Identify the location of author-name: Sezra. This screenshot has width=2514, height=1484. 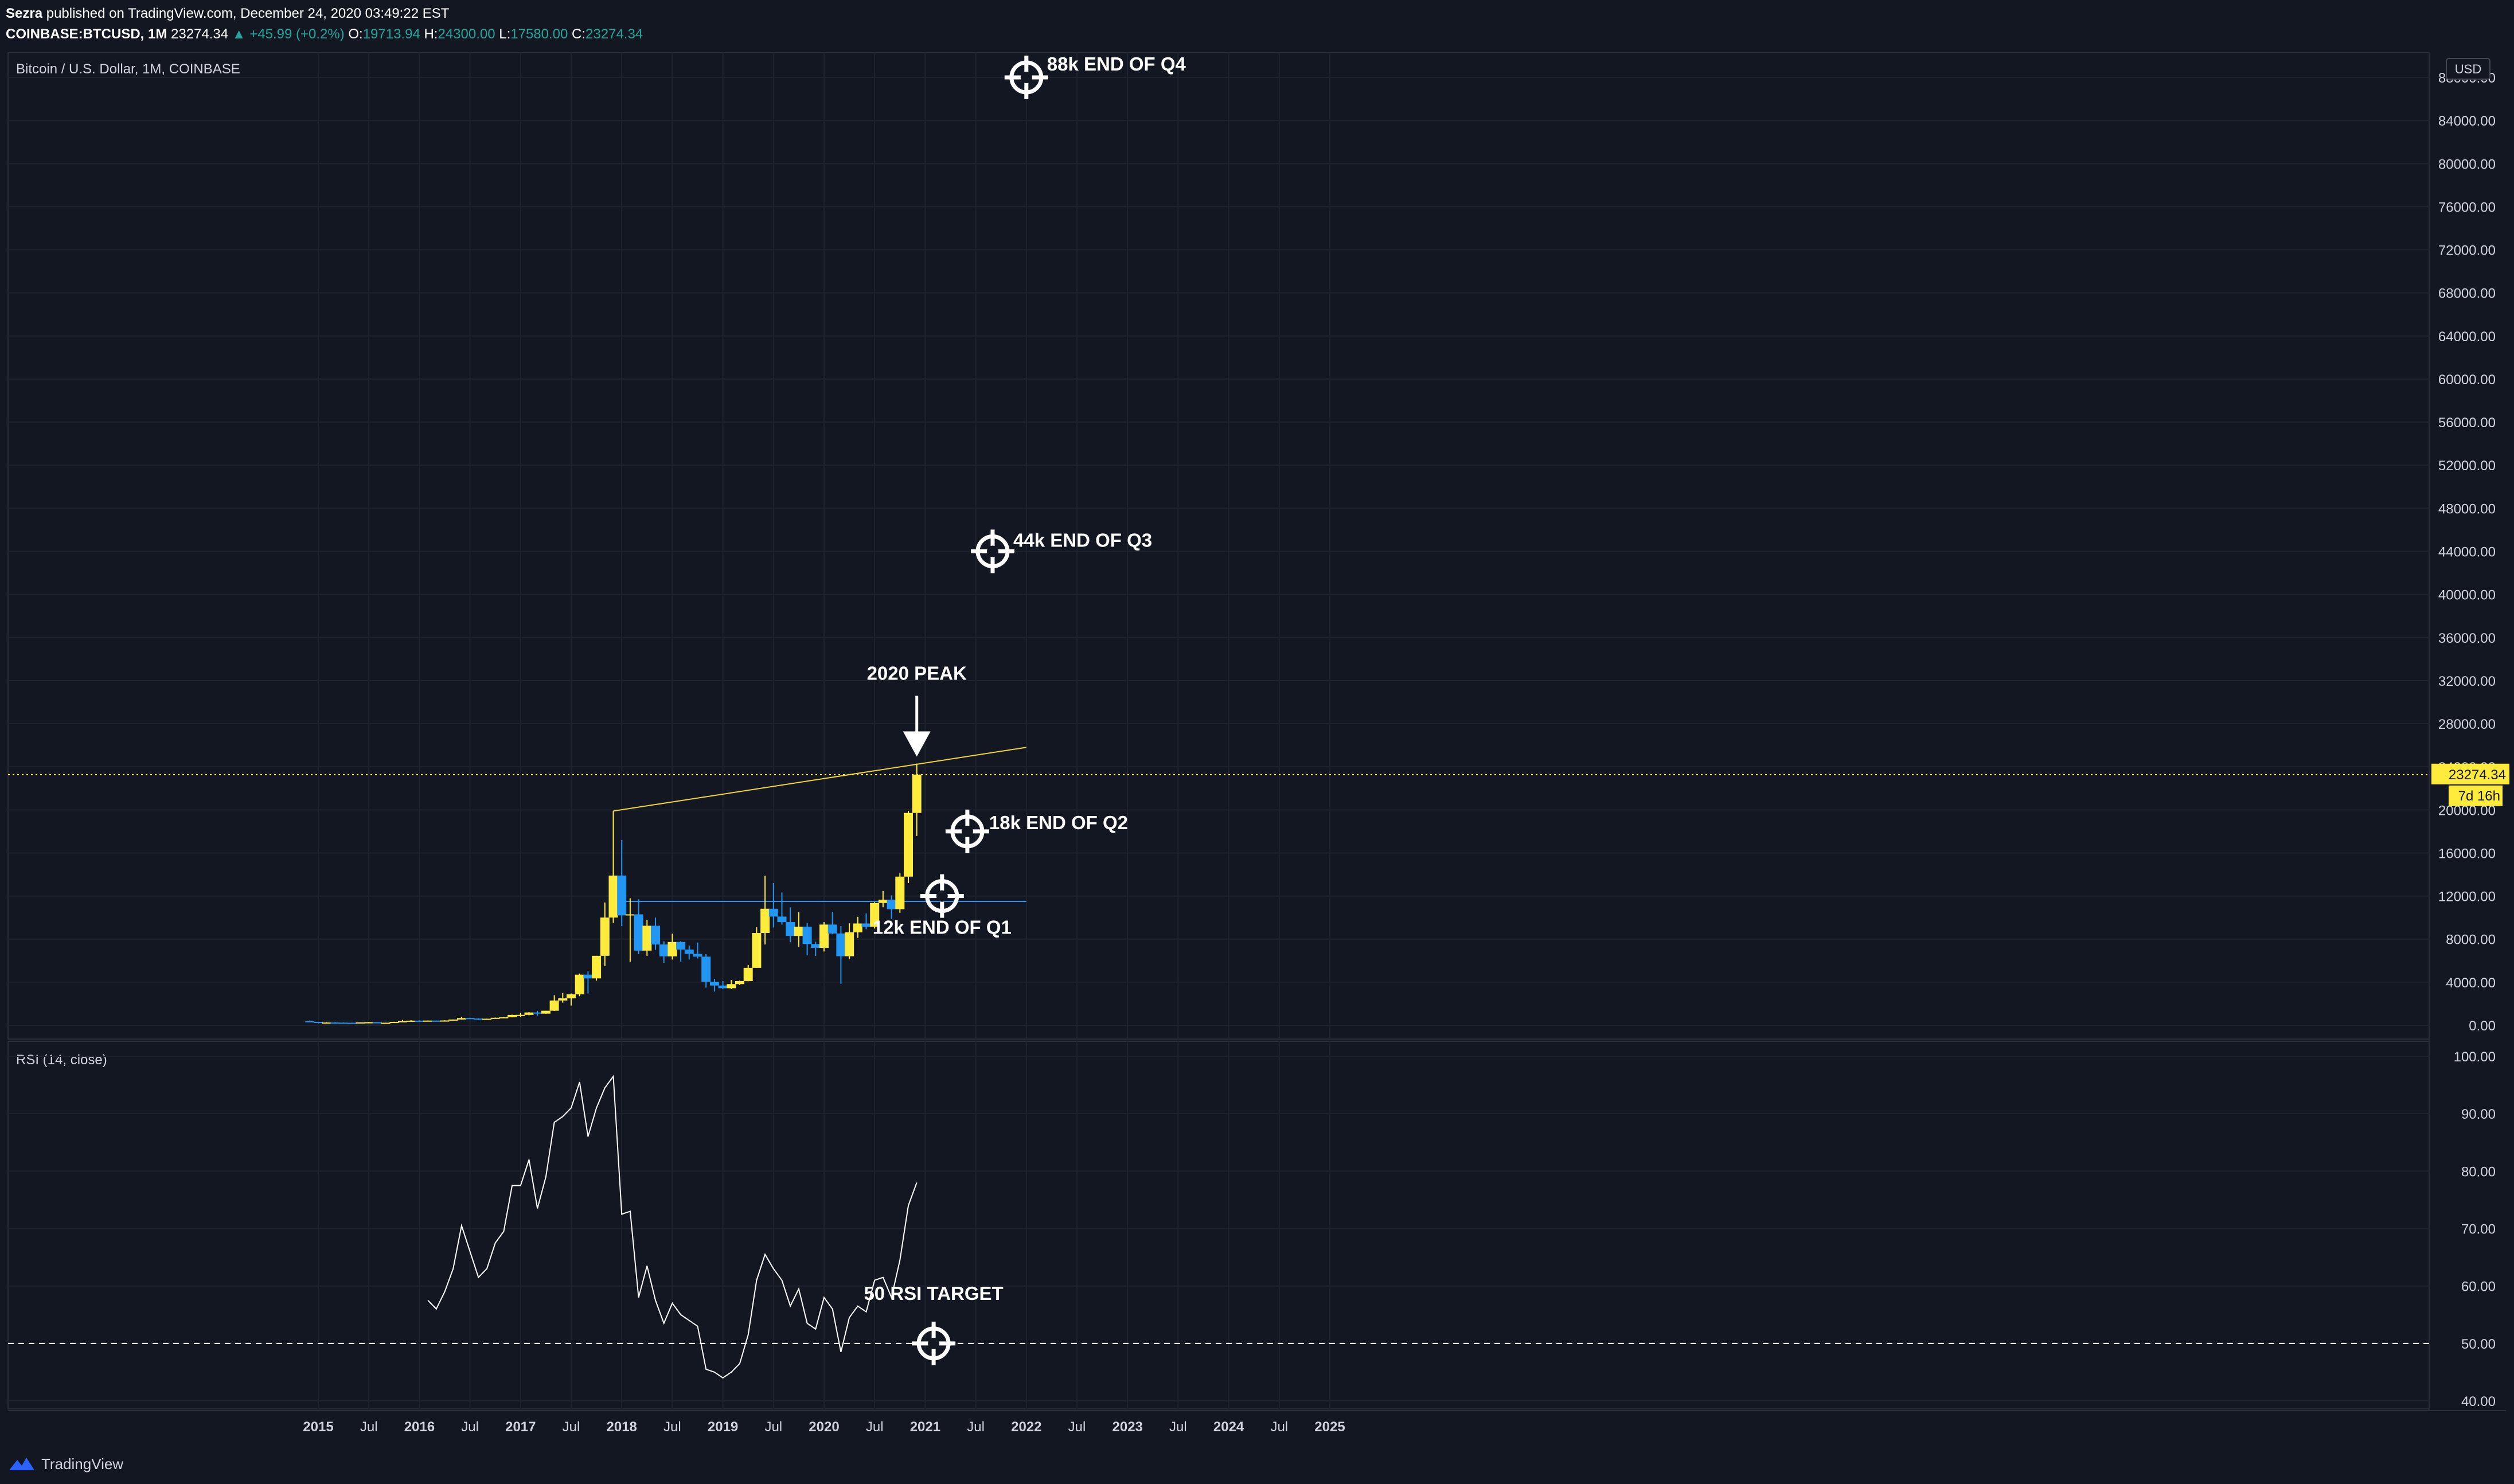
(25, 14).